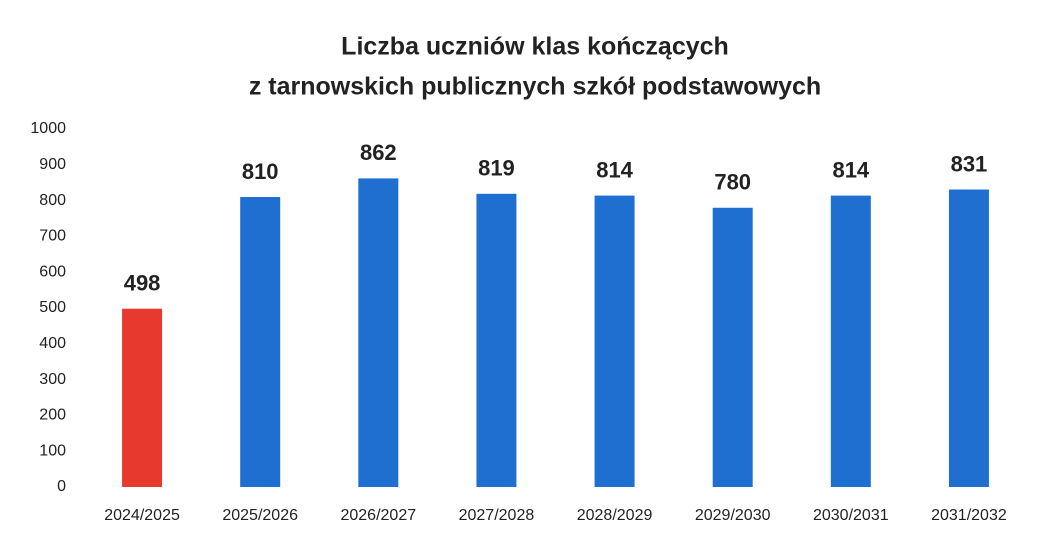  I want to click on y-tick-label: 300, so click(52, 379).